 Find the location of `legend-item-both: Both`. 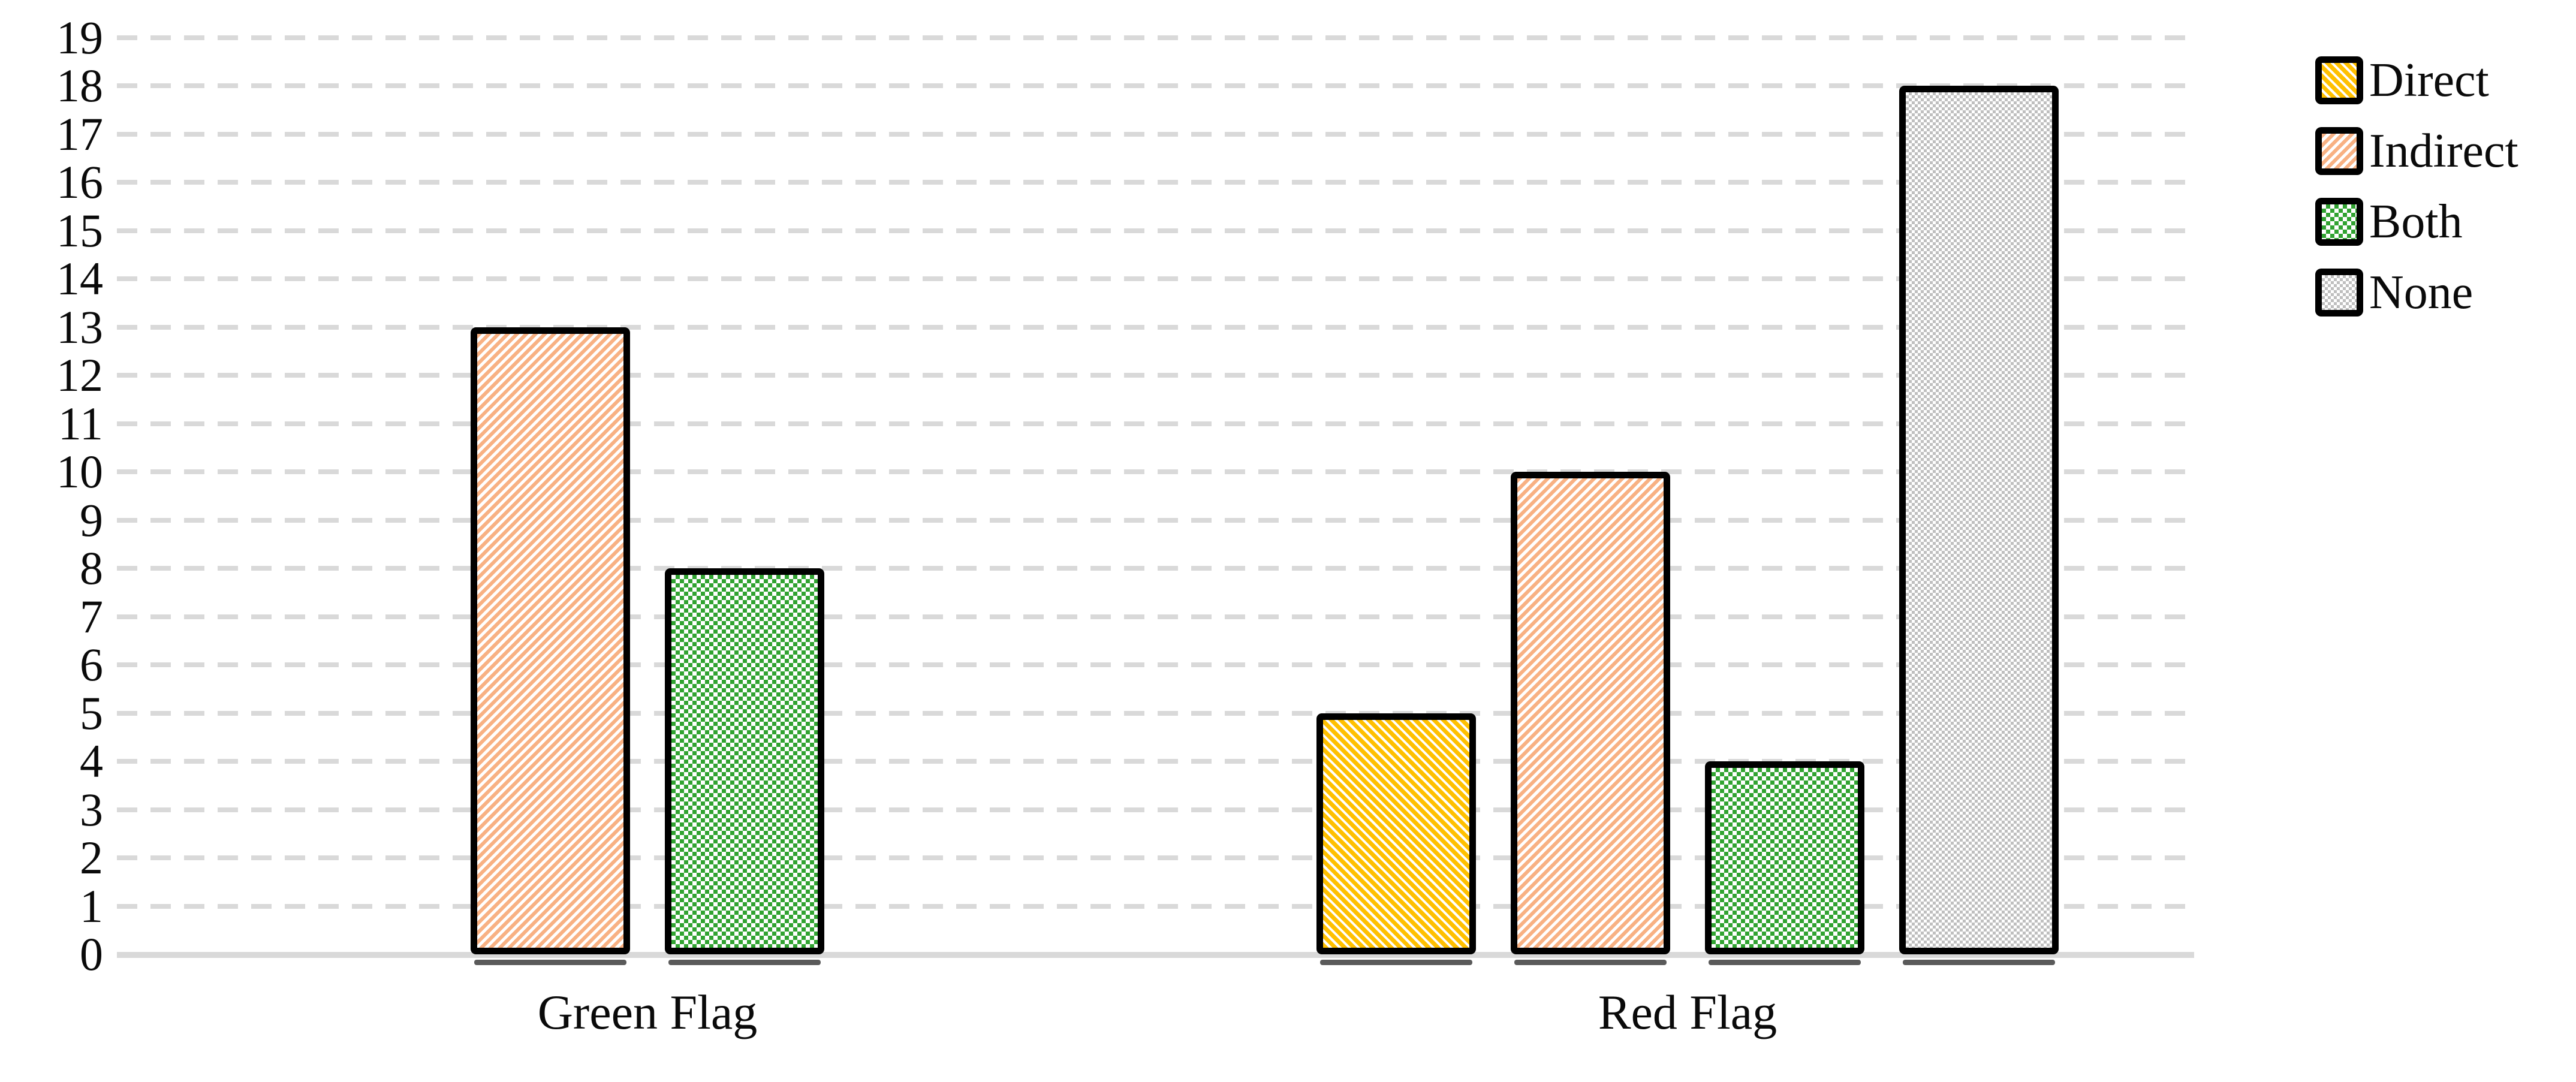

legend-item-both: Both is located at coordinates (2389, 222).